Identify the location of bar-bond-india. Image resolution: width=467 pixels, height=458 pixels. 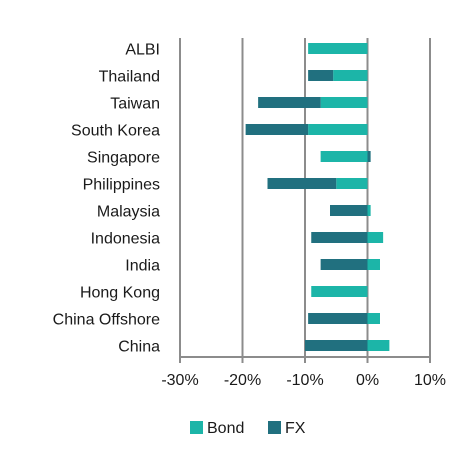
(373, 264).